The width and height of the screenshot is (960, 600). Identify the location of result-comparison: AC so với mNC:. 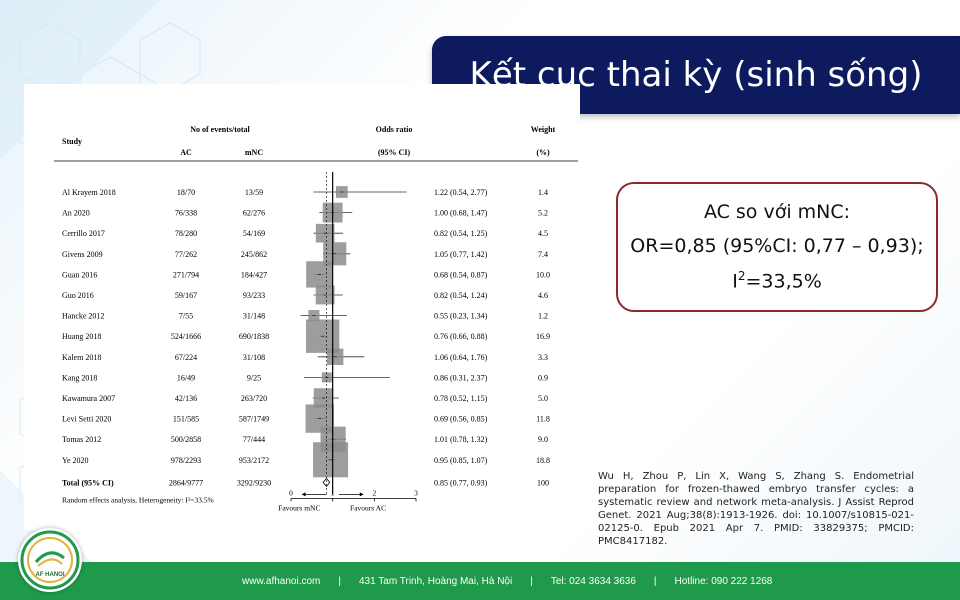
(777, 212).